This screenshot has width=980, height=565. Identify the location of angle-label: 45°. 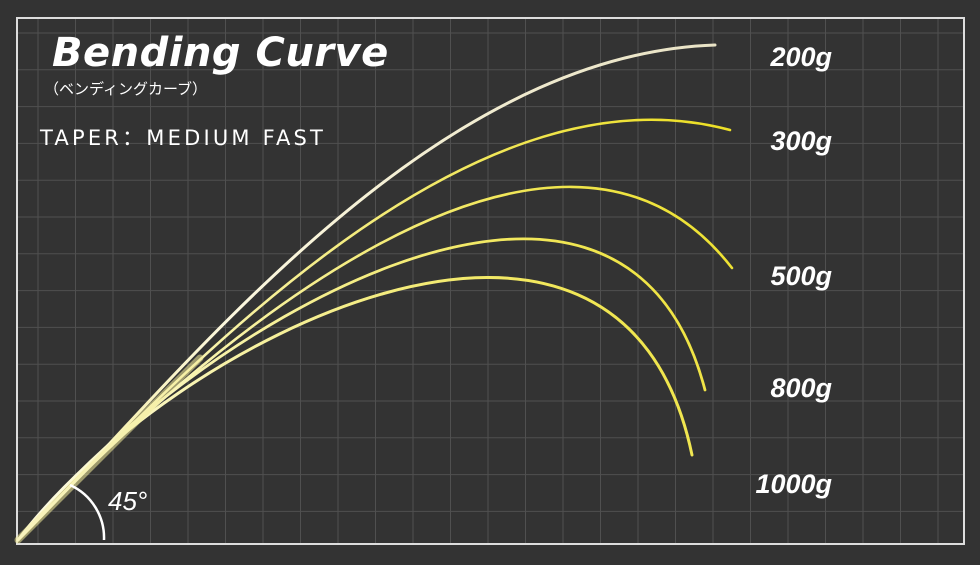
(127, 501).